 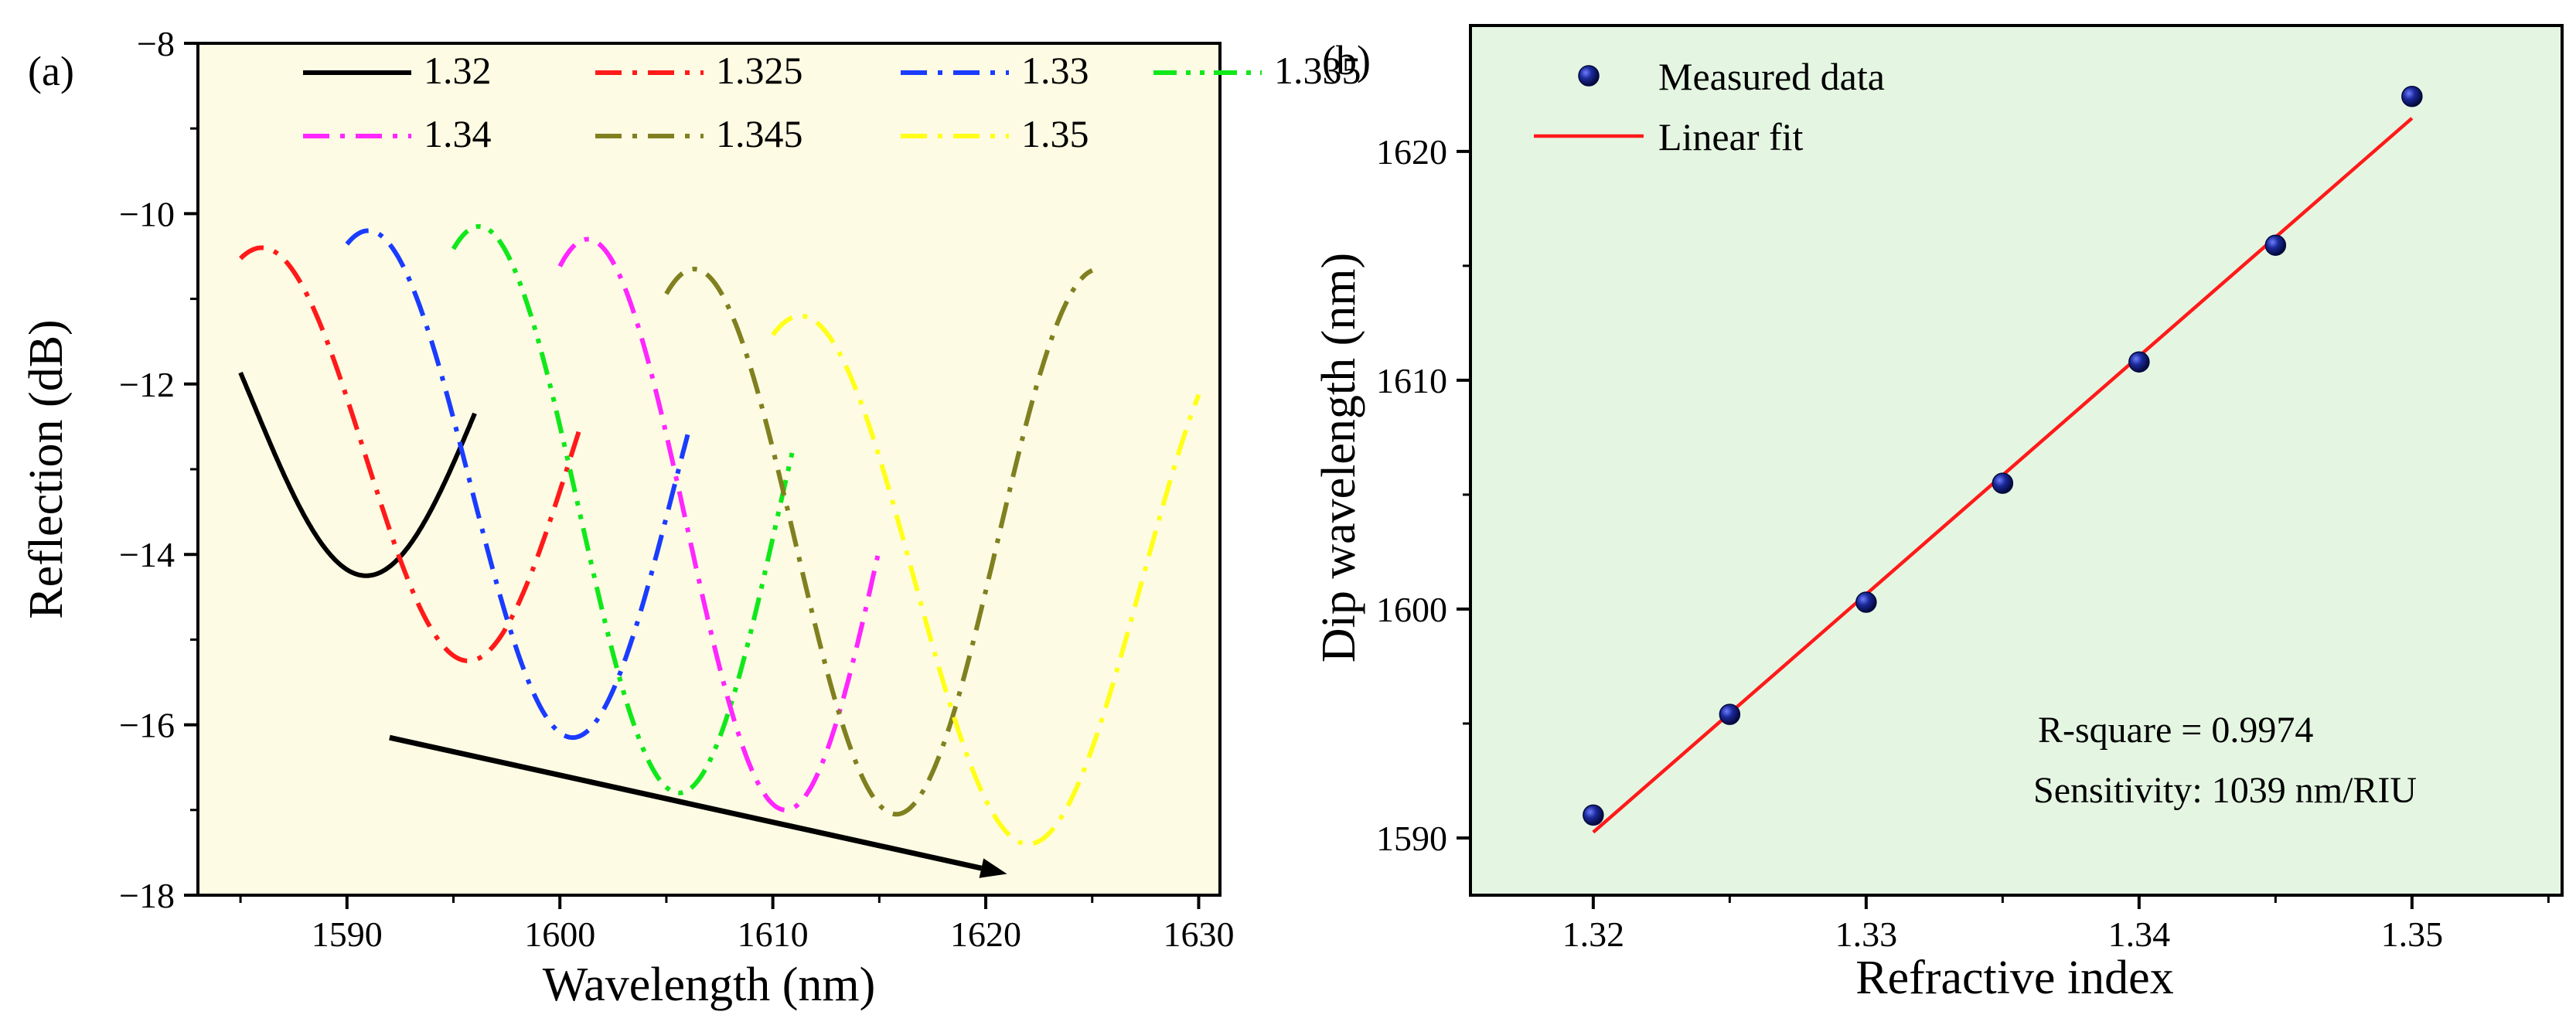 What do you see at coordinates (51, 71) in the screenshot?
I see `panel-a-label: (a)` at bounding box center [51, 71].